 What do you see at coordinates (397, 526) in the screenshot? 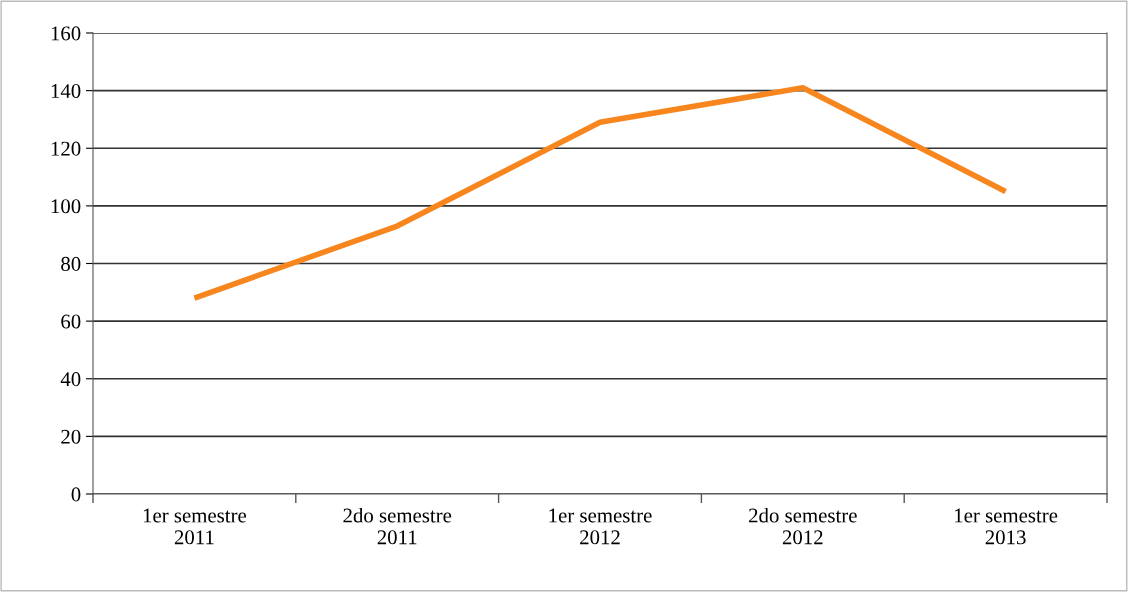
I see `x-tick-label: 2do semestre 2011` at bounding box center [397, 526].